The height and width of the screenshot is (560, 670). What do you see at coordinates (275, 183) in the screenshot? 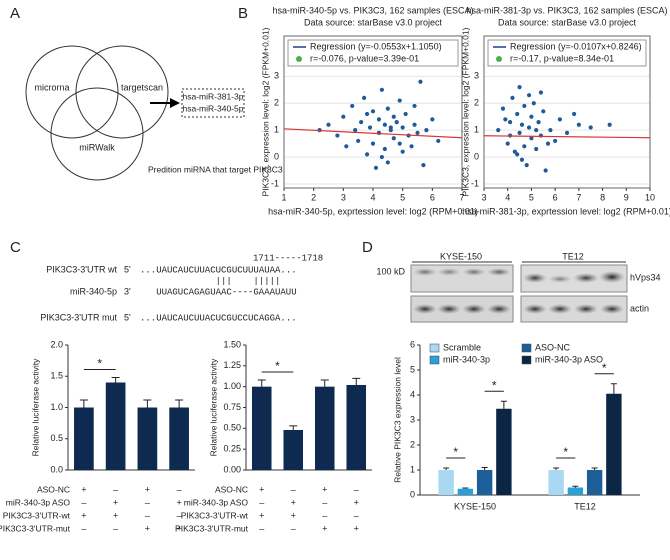
I see `y-tick-label: -1` at bounding box center [275, 183].